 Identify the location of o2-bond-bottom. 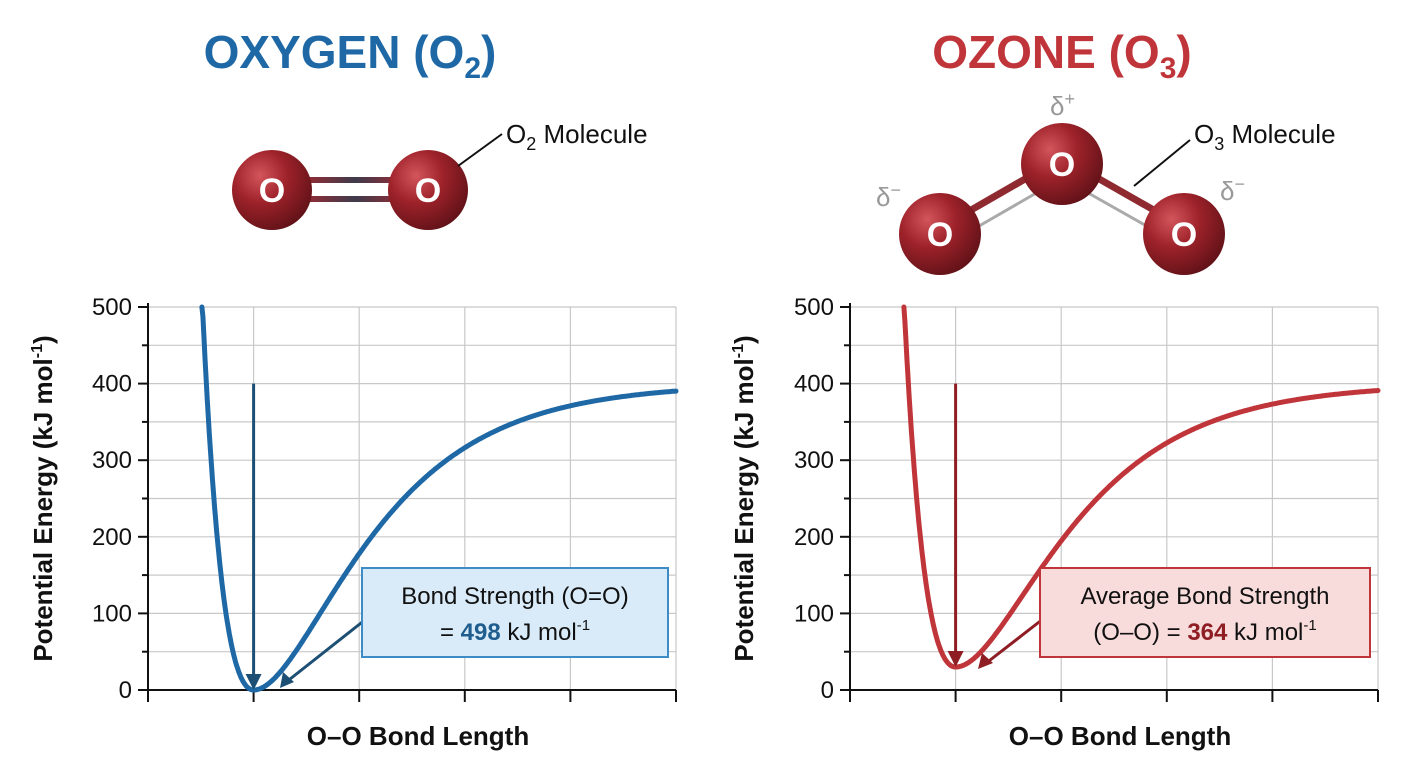
(355, 199).